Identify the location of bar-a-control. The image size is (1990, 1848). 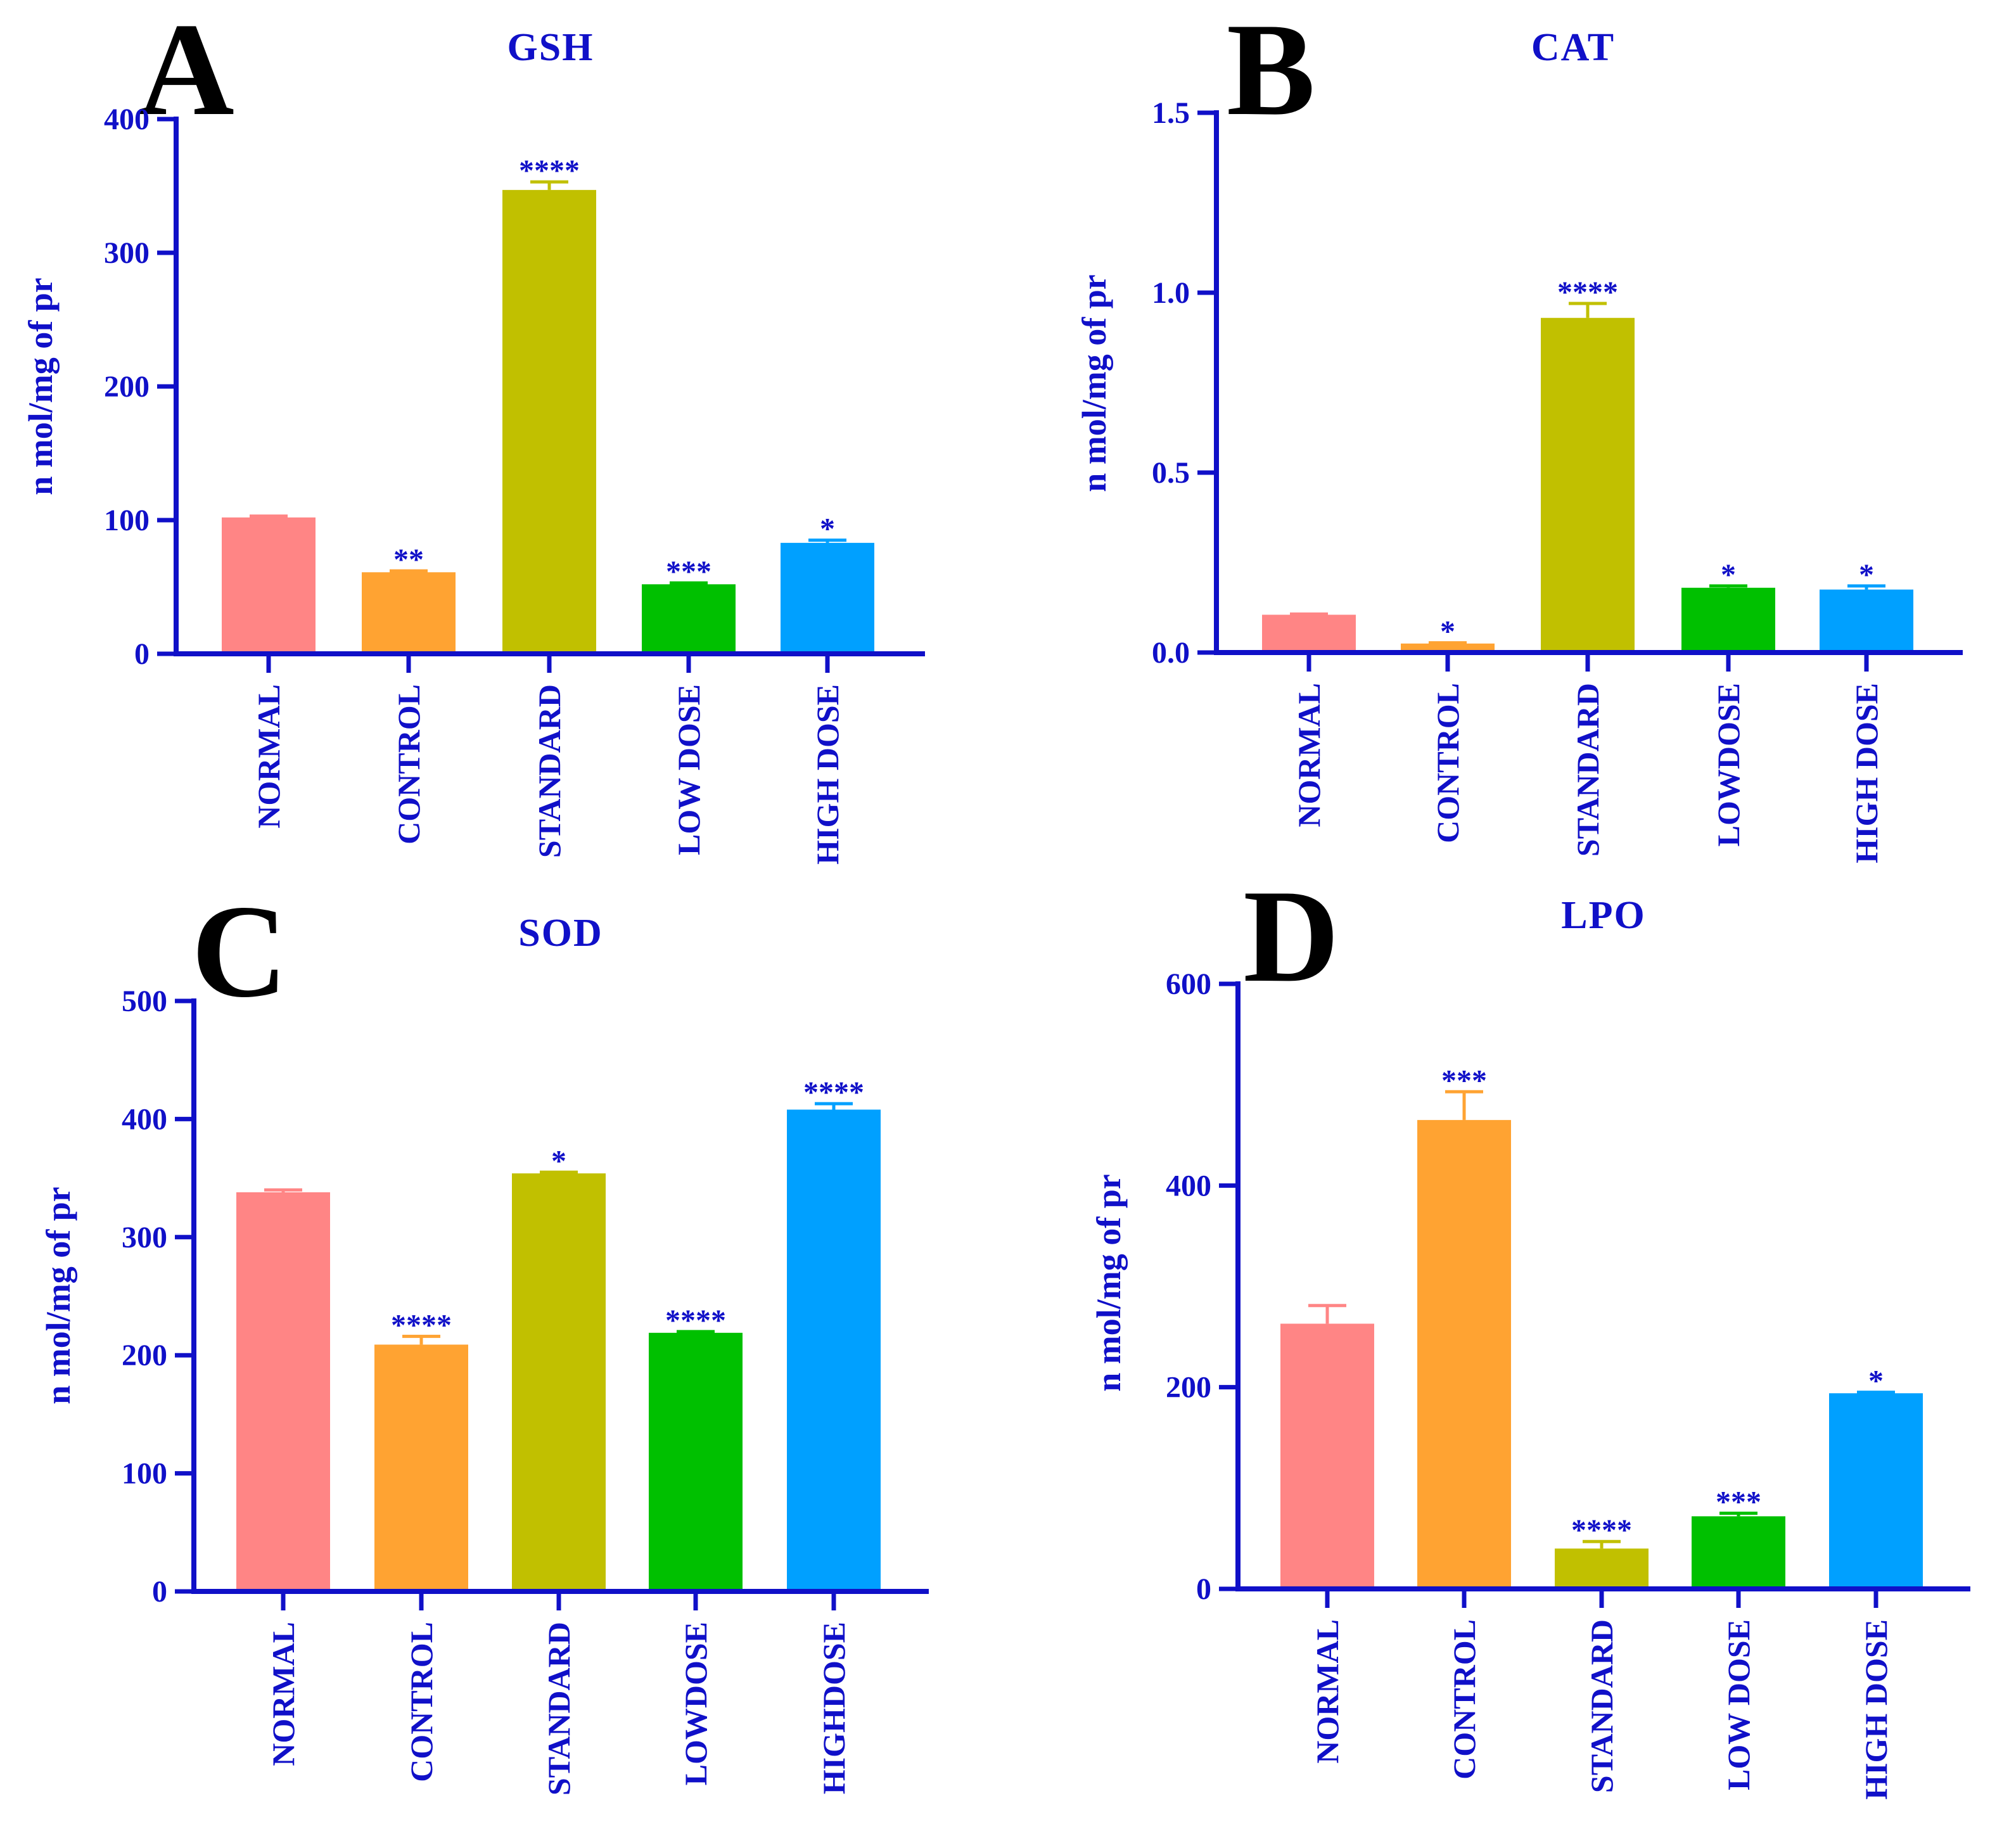
(409, 613).